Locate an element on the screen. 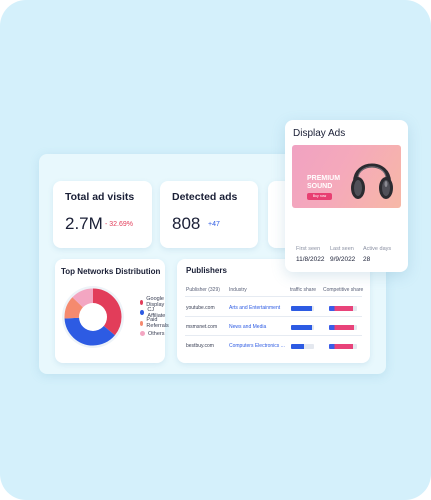 The width and height of the screenshot is (431, 500). display-ads-title: Display Ads is located at coordinates (319, 133).